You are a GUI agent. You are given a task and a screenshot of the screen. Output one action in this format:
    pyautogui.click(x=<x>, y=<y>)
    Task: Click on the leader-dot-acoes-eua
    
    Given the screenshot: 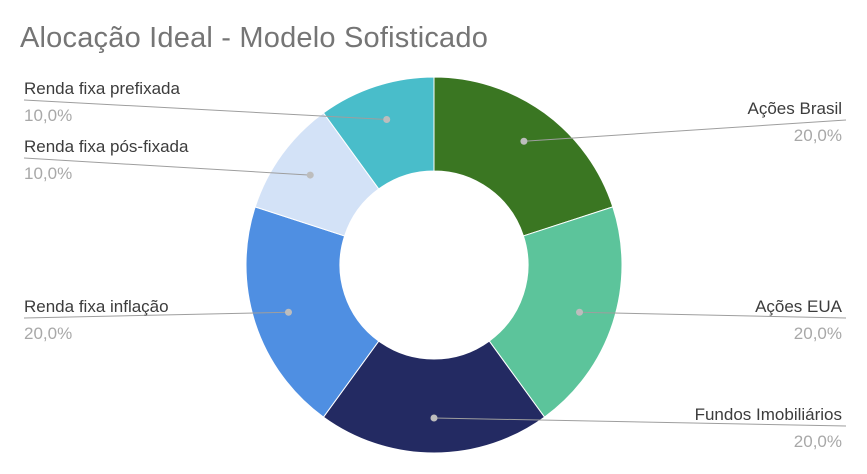 What is the action you would take?
    pyautogui.click(x=580, y=312)
    